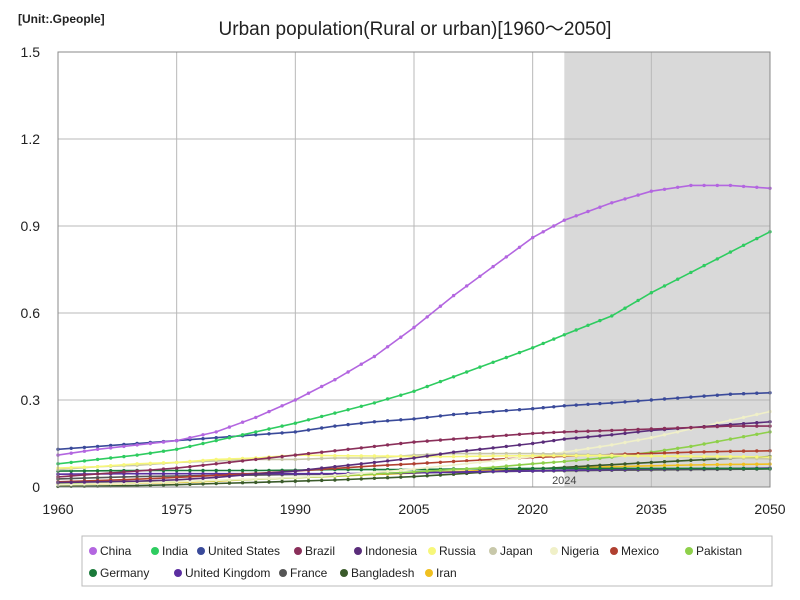 This screenshot has height=600, width=800. I want to click on legend-label: Iran, so click(446, 573).